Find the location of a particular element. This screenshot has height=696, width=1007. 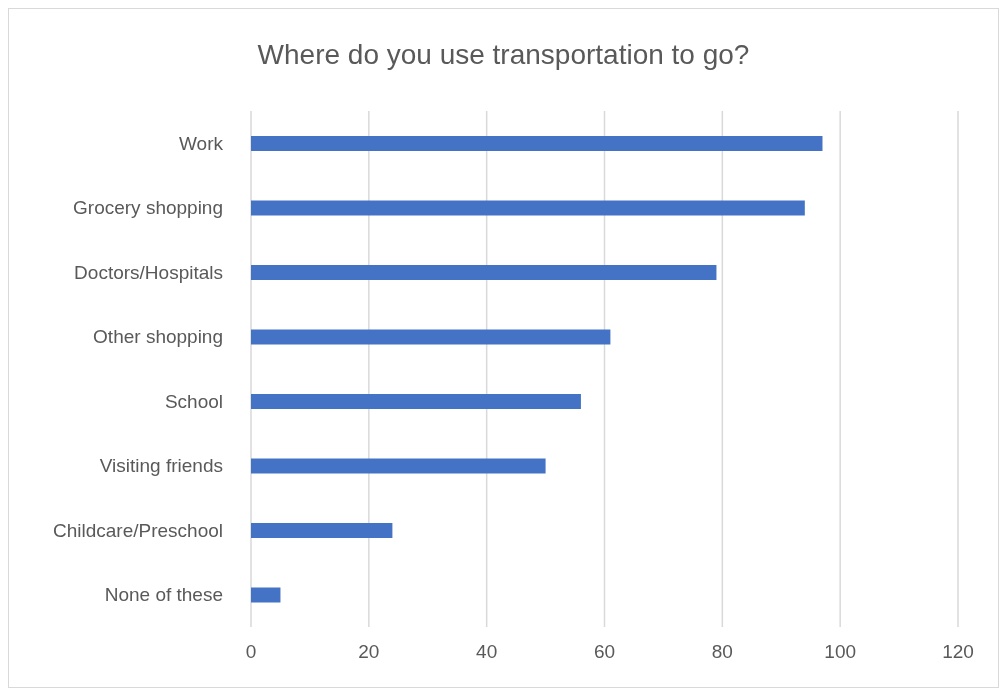

x-tick-label: 100 is located at coordinates (840, 652).